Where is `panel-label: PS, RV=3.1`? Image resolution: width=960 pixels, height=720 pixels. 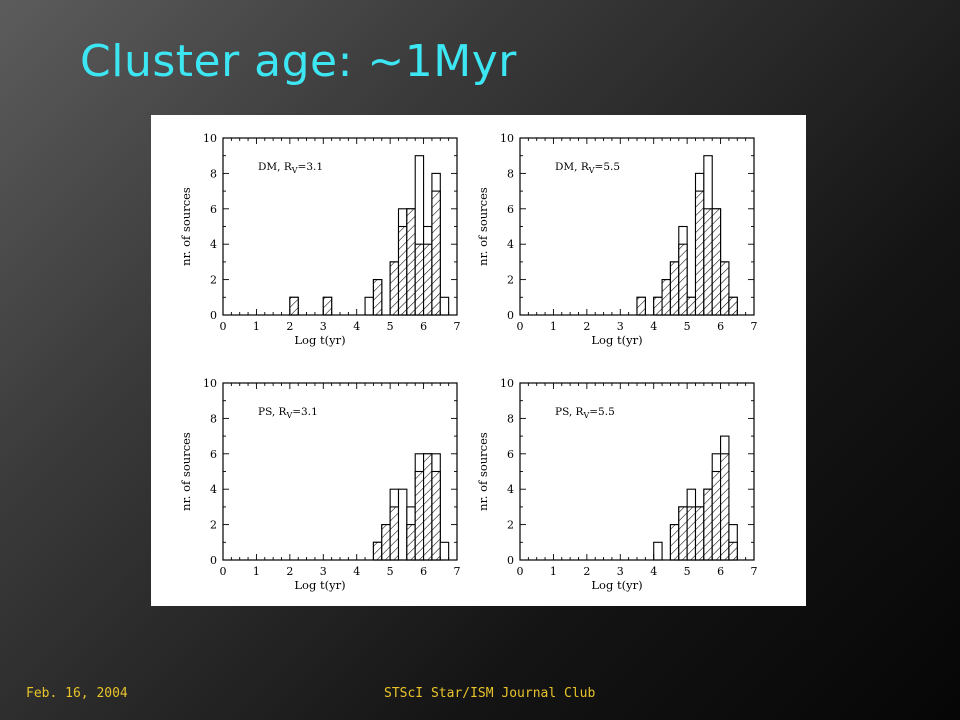
panel-label: PS, RV=3.1 is located at coordinates (288, 413).